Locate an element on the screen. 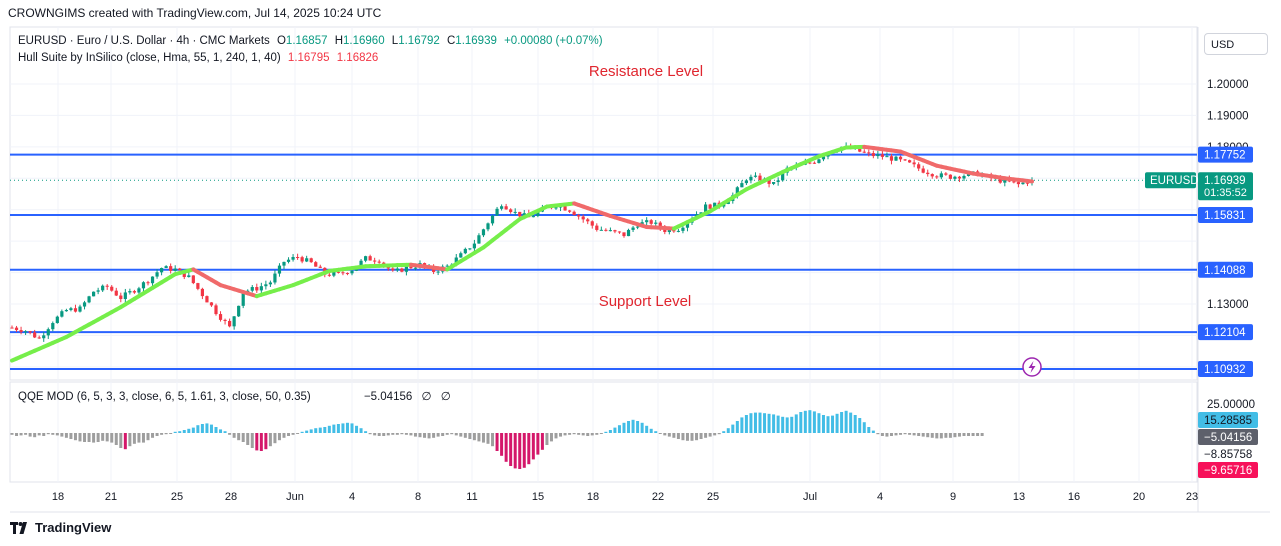 The image size is (1281, 546). price-tick-label: 1.13000 is located at coordinates (1228, 305).